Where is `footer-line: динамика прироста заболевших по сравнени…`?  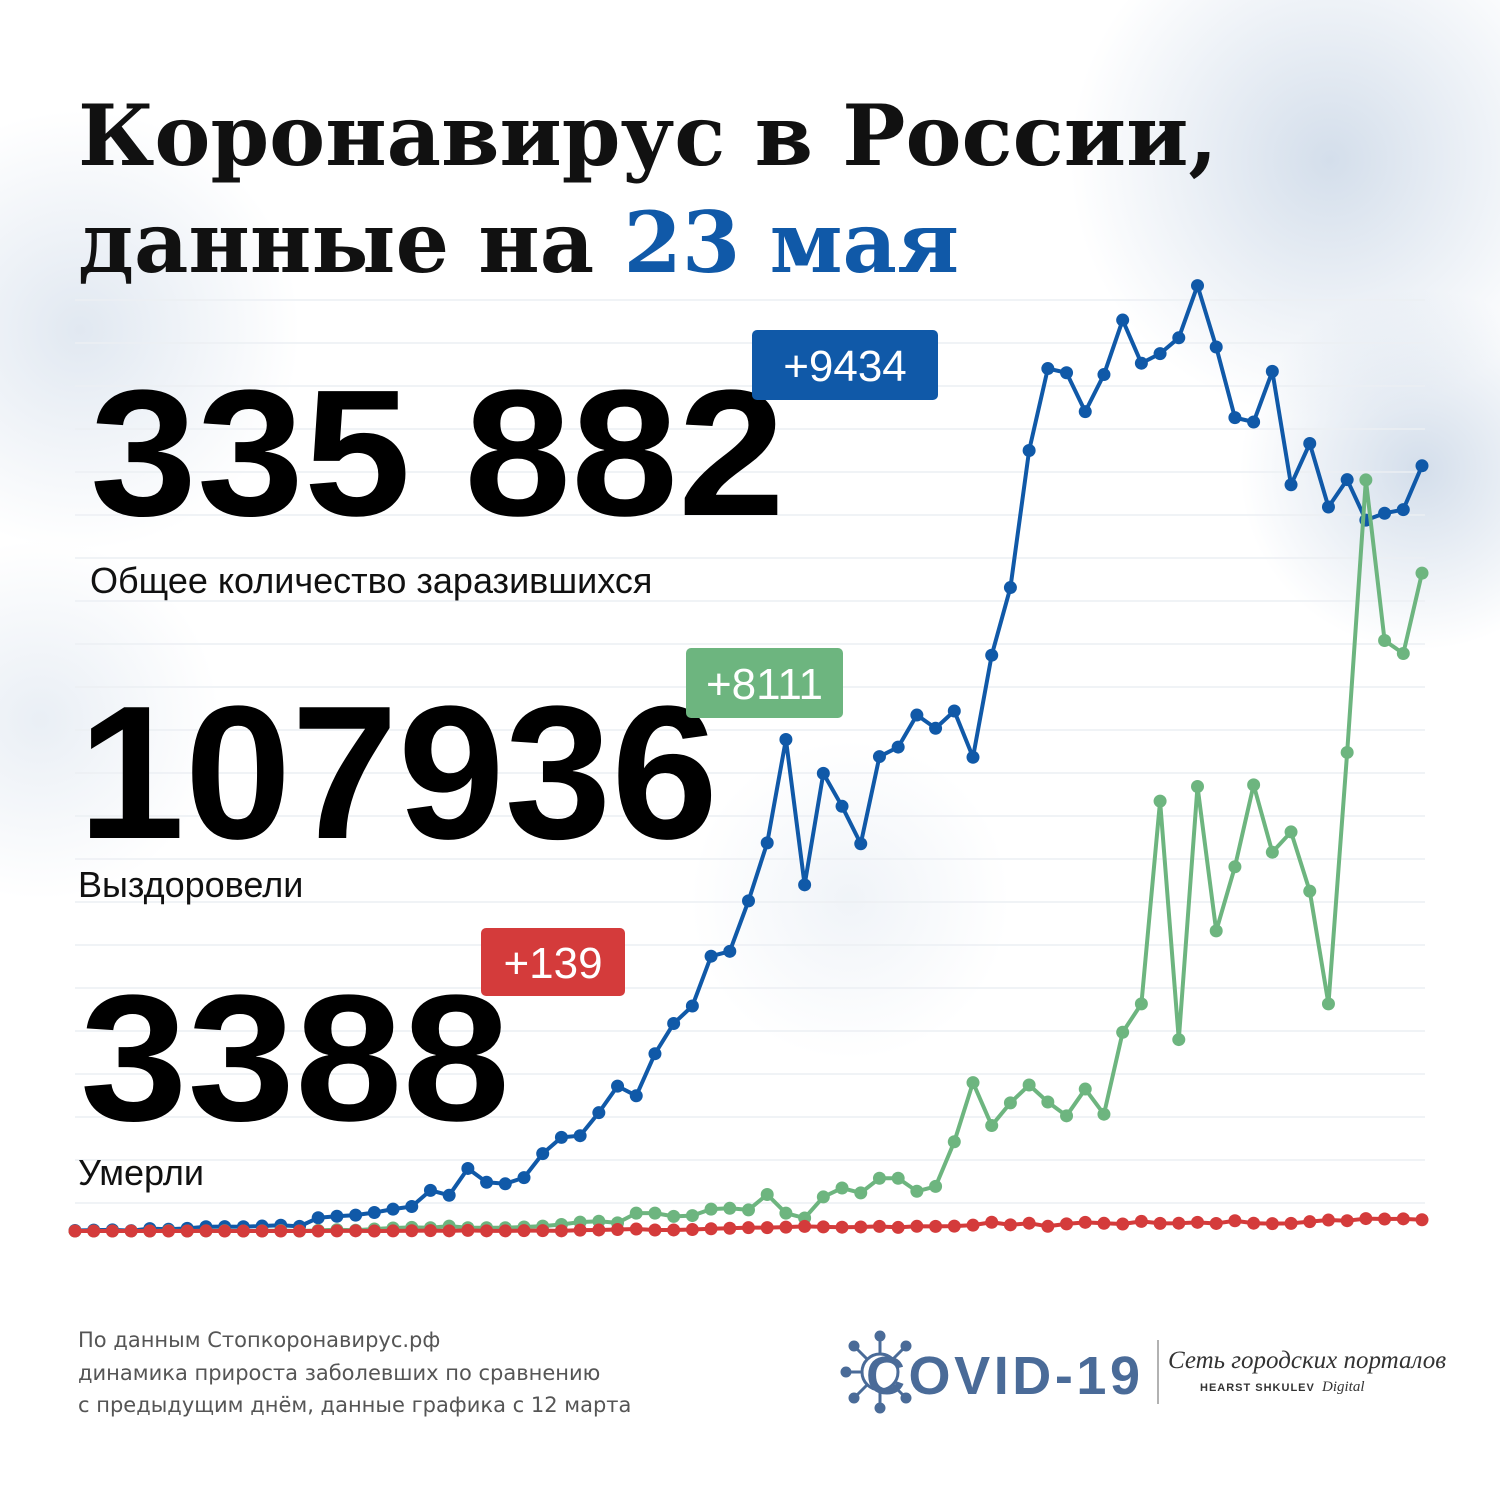 footer-line: динамика прироста заболевших по сравнени… is located at coordinates (339, 1373).